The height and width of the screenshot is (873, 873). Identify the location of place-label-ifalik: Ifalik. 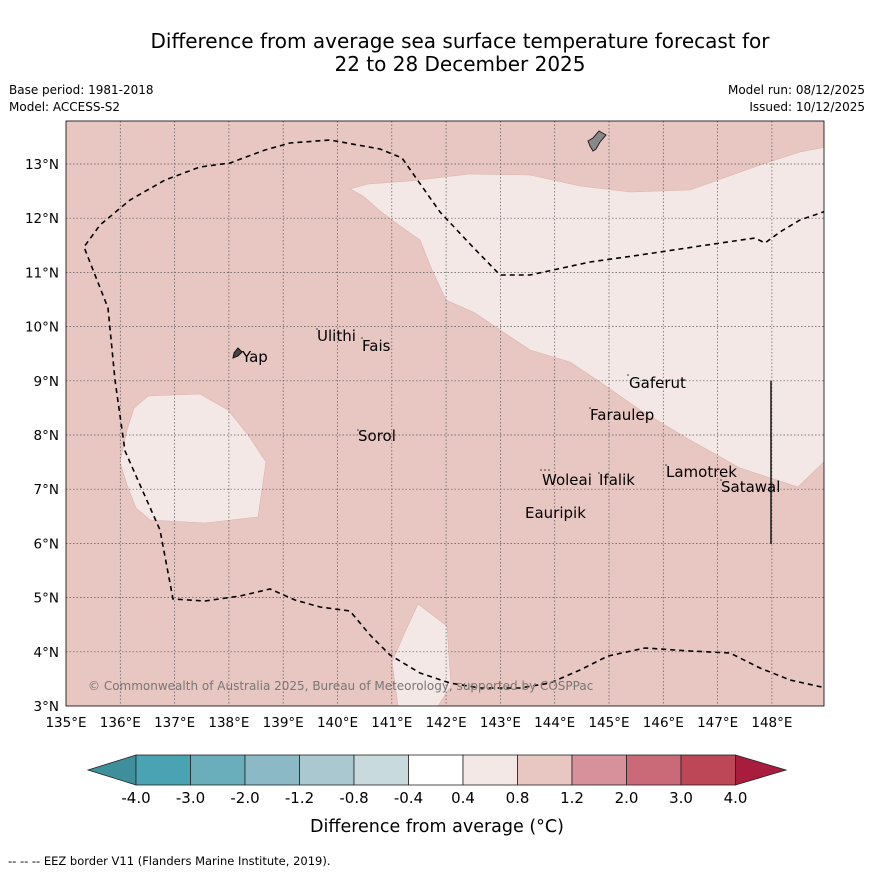
(617, 480).